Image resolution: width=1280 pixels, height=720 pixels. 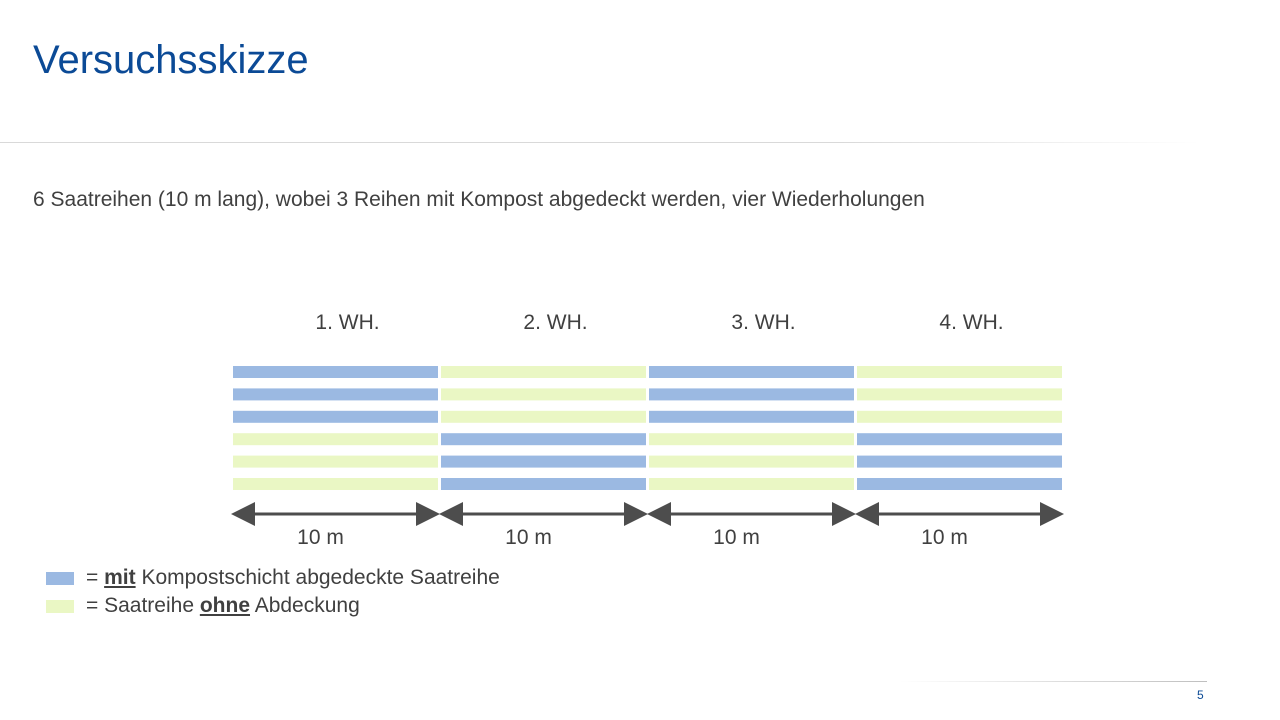 I want to click on slide-title: Versuchsskizze, so click(x=171, y=60).